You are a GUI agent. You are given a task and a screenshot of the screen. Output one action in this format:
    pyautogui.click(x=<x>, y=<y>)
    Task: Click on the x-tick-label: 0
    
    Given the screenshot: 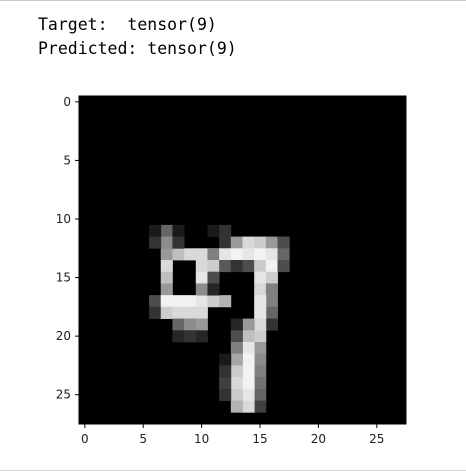 What is the action you would take?
    pyautogui.click(x=85, y=439)
    